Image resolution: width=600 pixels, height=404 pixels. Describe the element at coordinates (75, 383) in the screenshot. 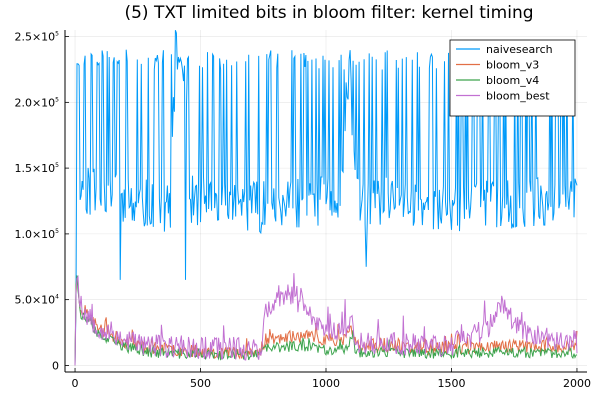

I see `x-tick-label: 0` at that location.